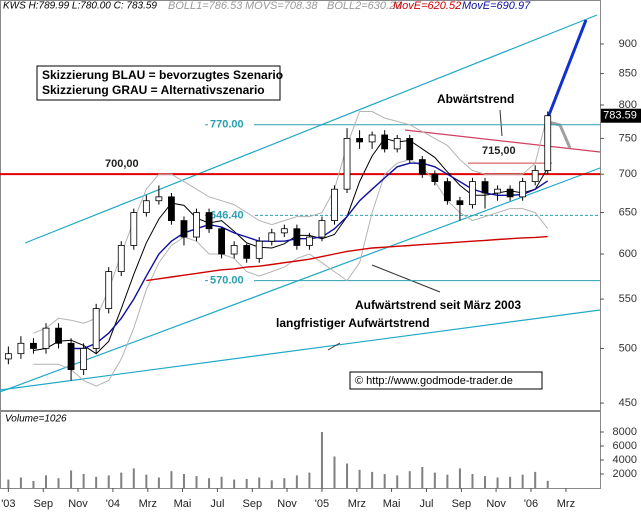 The height and width of the screenshot is (515, 641). What do you see at coordinates (628, 105) in the screenshot?
I see `y-tick-label: 800` at bounding box center [628, 105].